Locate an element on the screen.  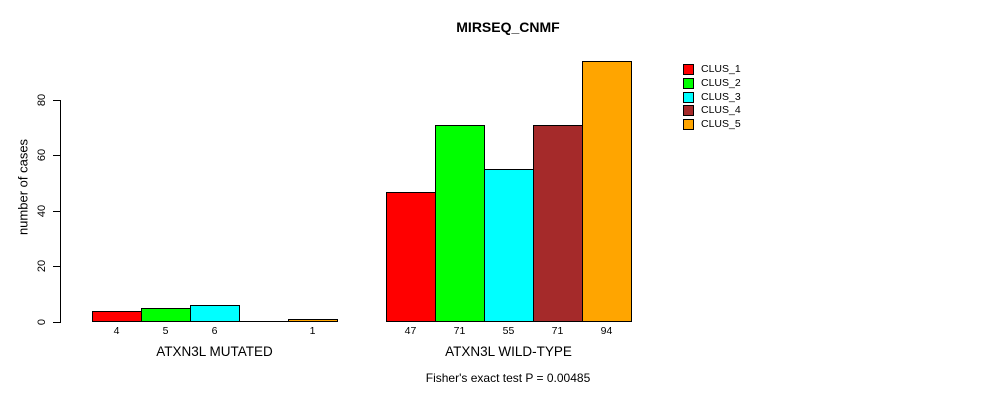
group-label: ATXN3L MUTATED is located at coordinates (214, 351).